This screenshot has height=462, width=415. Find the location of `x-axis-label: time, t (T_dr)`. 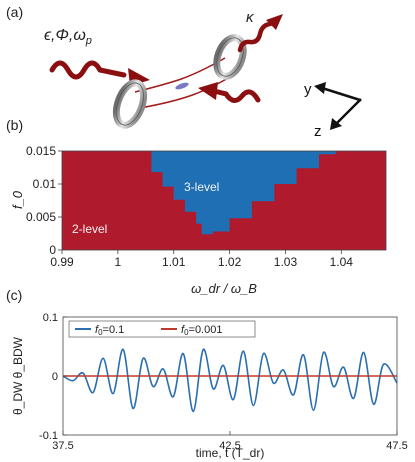

x-axis-label: time, t (T_dr) is located at coordinates (230, 453).